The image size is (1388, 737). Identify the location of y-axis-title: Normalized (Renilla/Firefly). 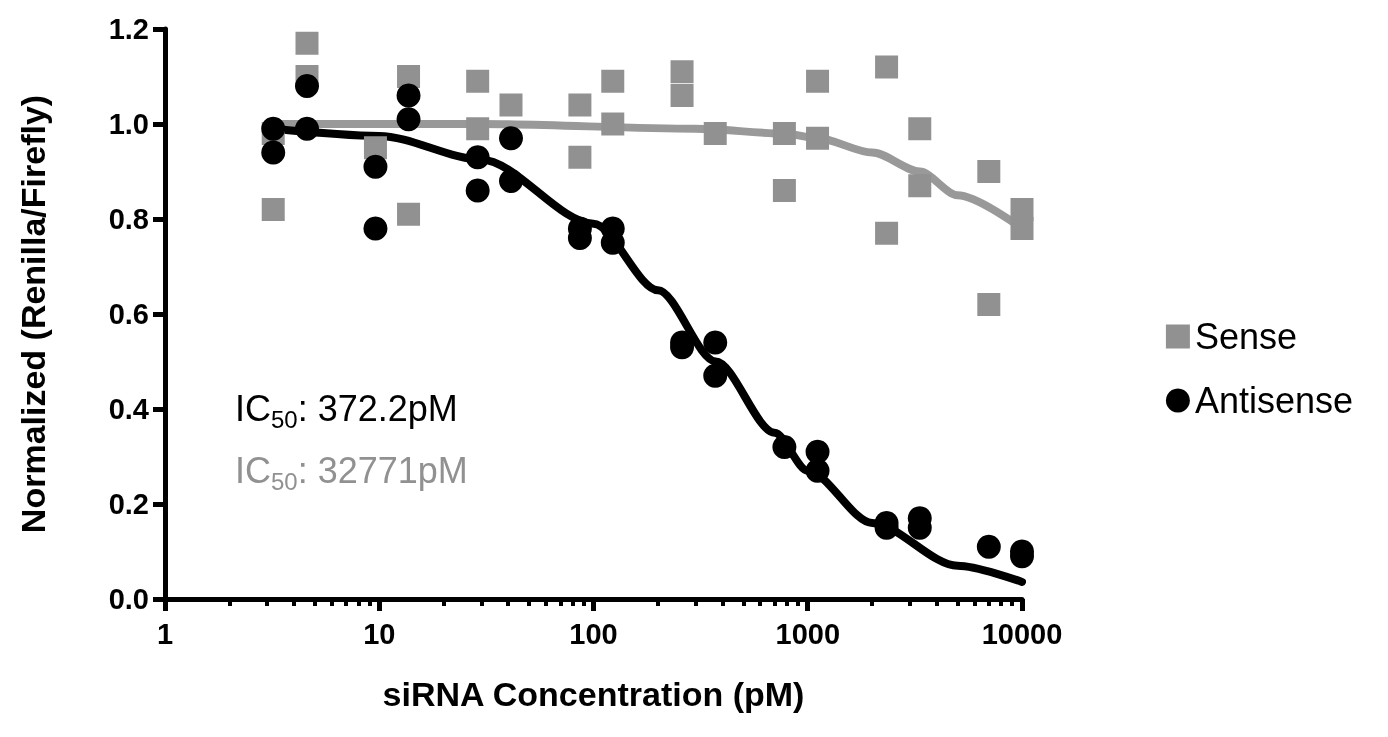
(33, 314).